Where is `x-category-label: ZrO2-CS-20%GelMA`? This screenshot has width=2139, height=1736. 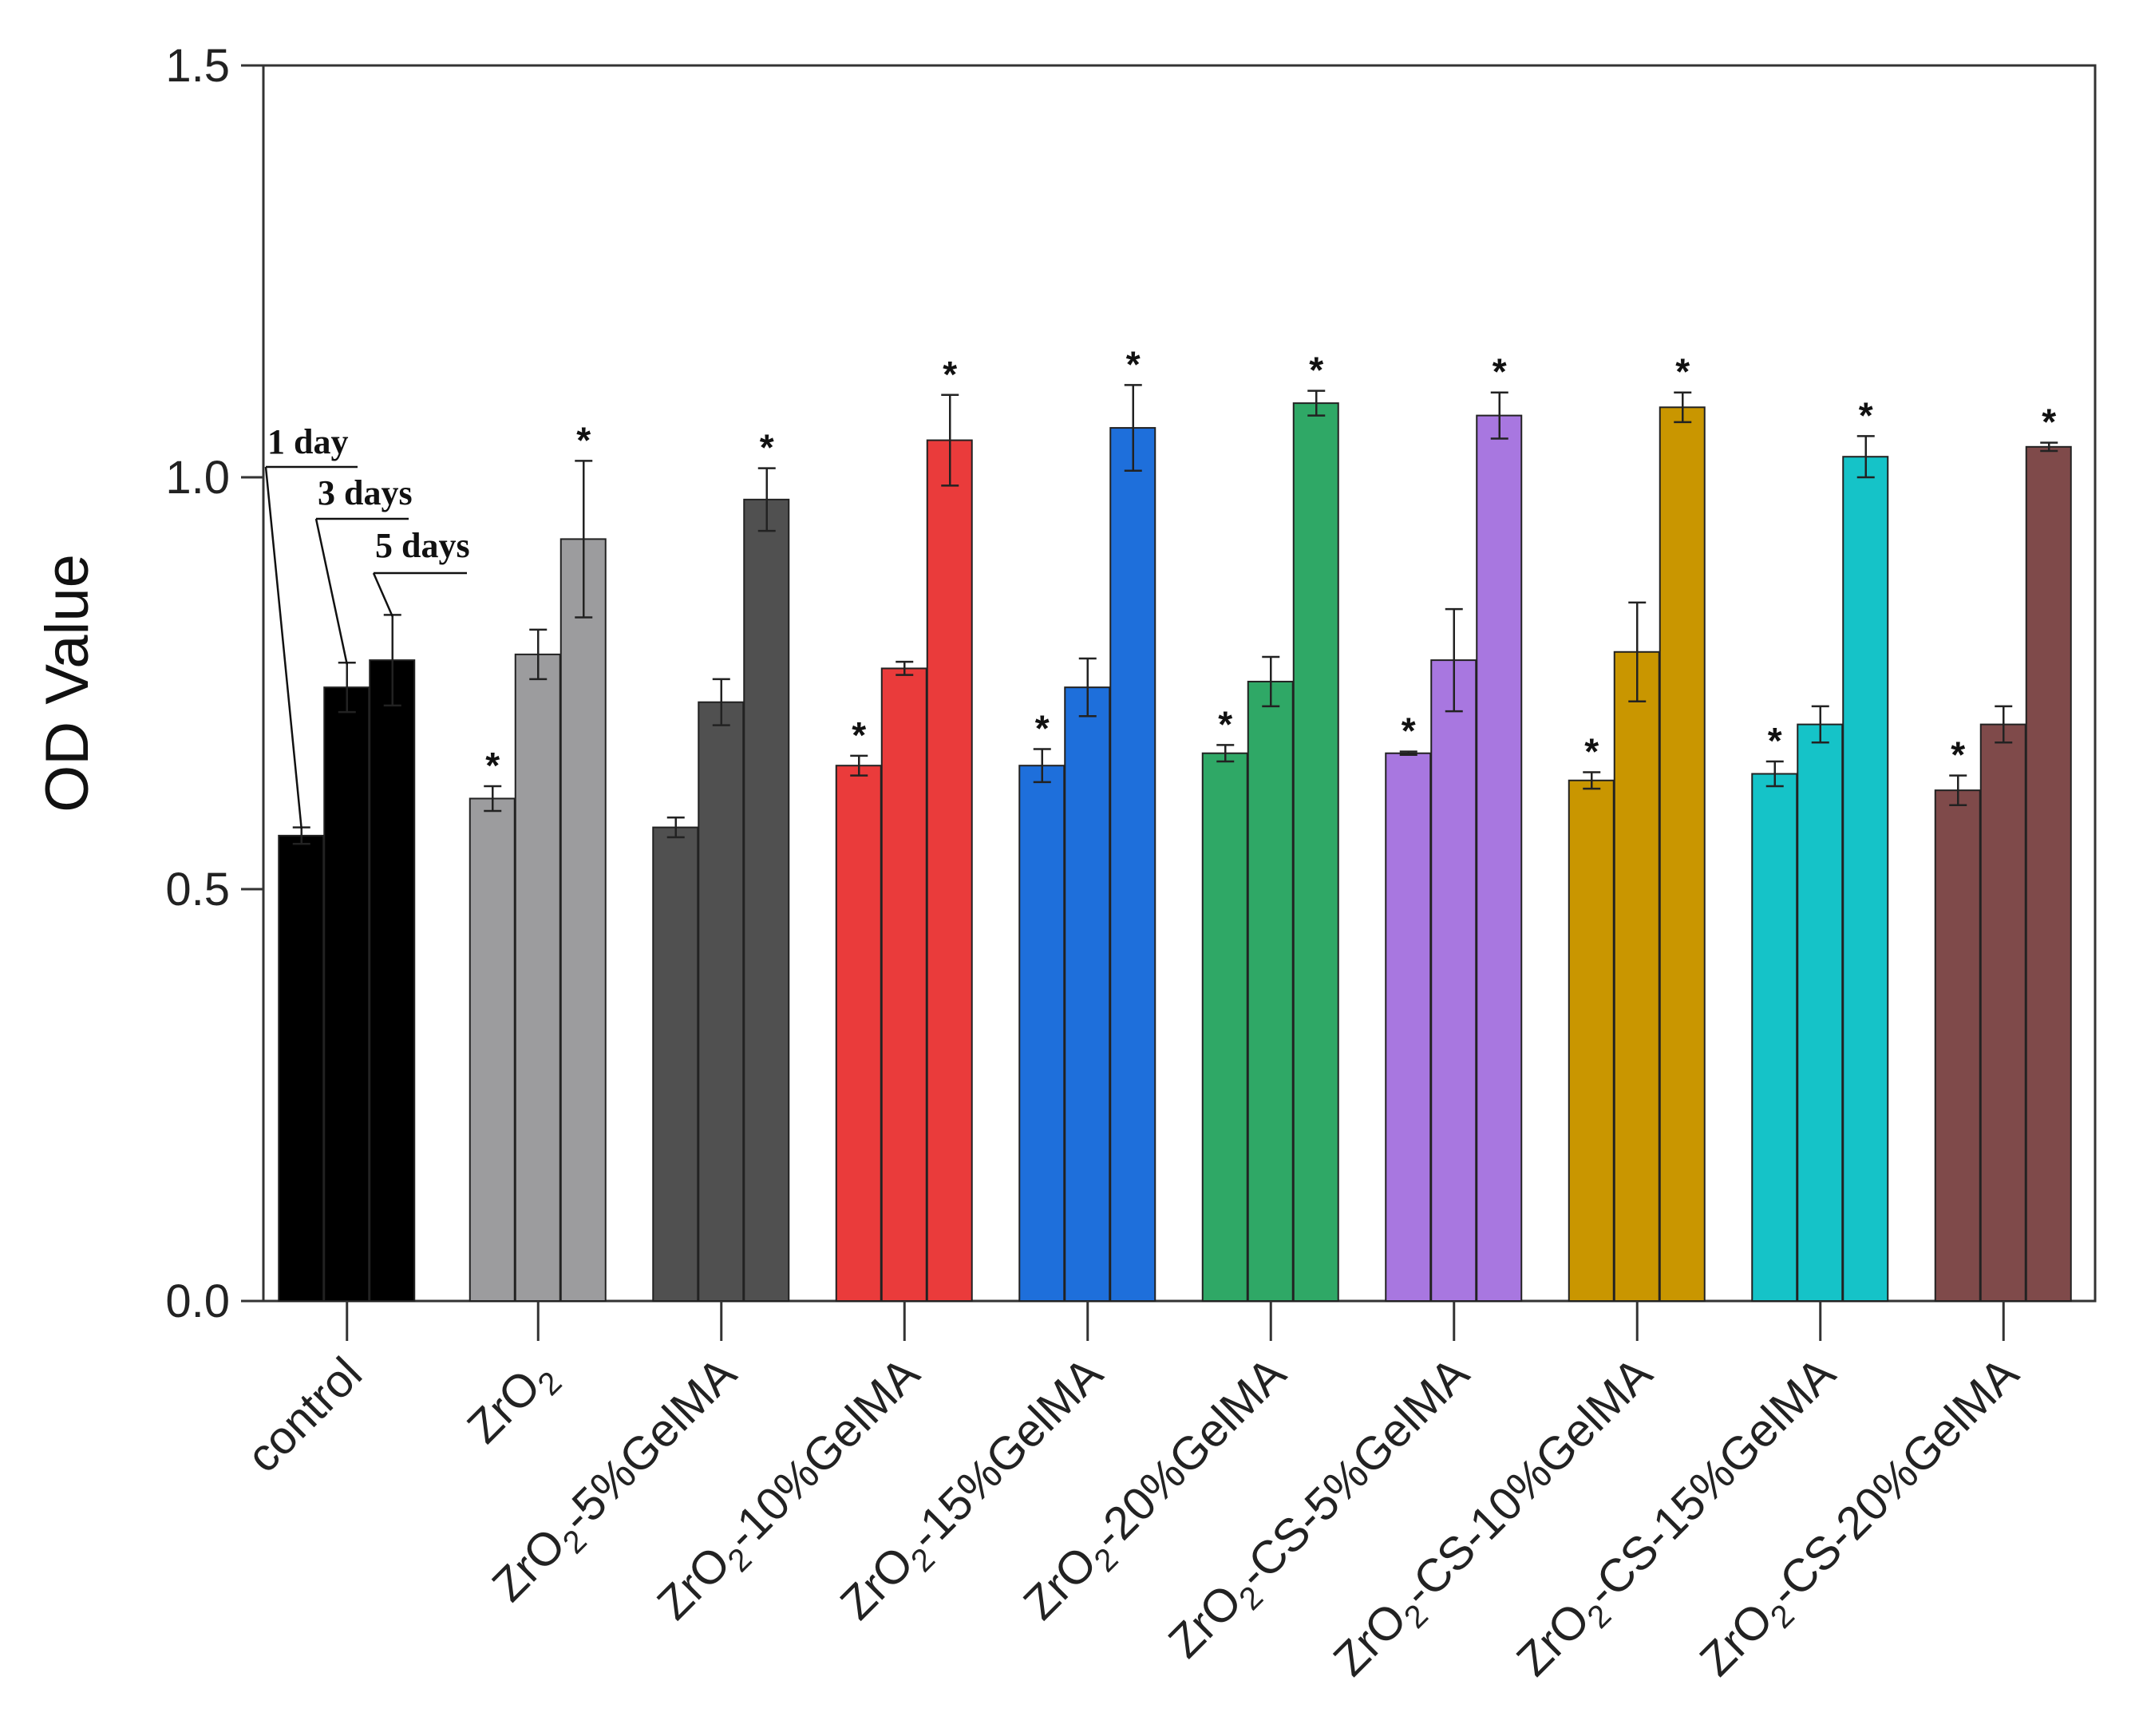 x-category-label: ZrO2-CS-20%GelMA is located at coordinates (1862, 1519).